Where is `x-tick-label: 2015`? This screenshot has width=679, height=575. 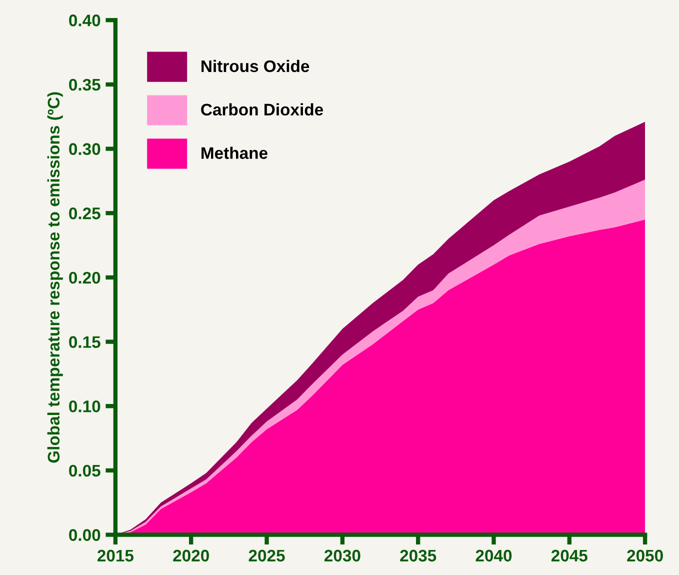
x-tick-label: 2015 is located at coordinates (115, 556).